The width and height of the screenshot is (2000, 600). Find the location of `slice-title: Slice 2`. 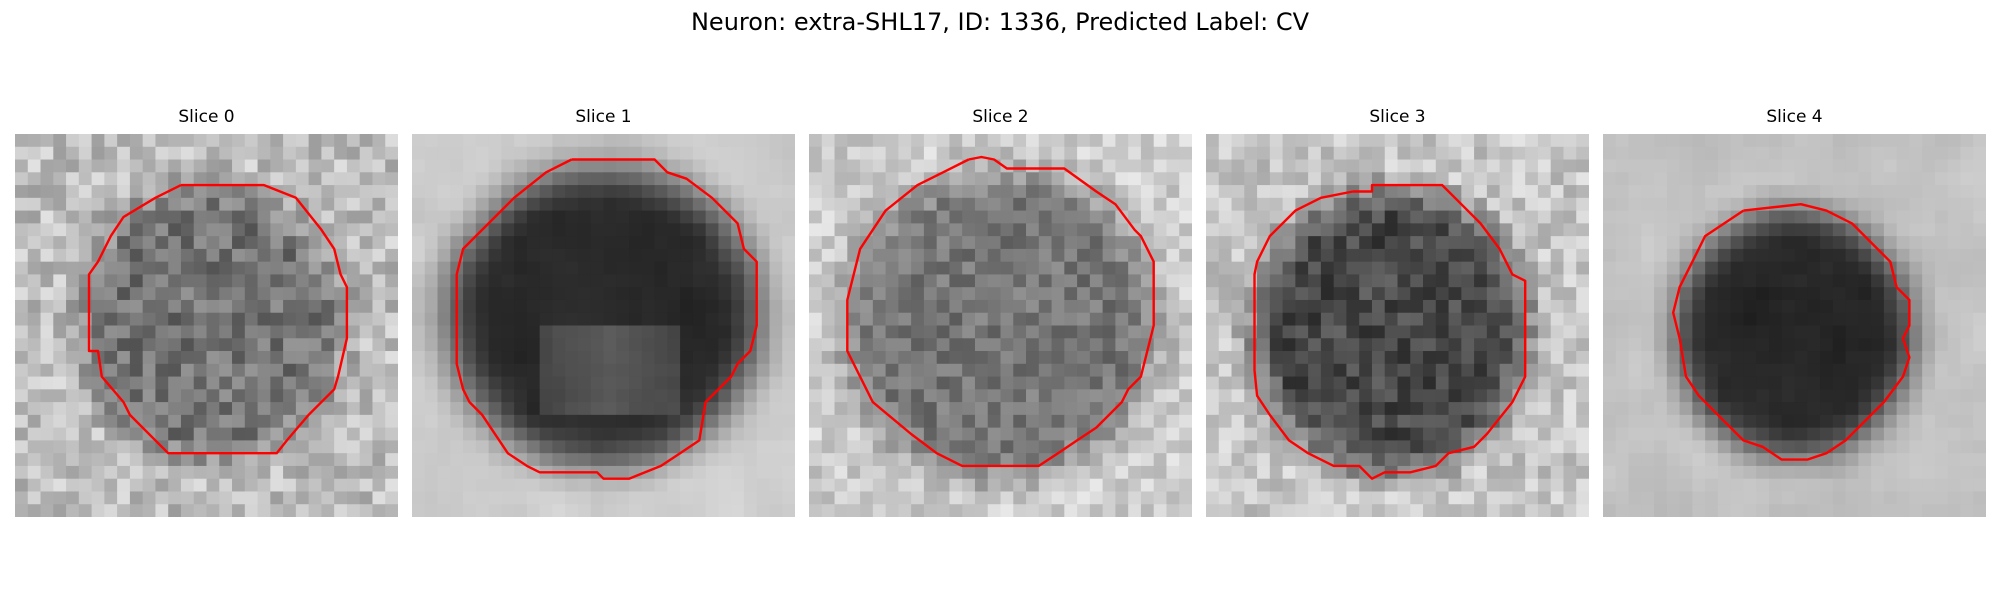

slice-title: Slice 2 is located at coordinates (1000, 117).